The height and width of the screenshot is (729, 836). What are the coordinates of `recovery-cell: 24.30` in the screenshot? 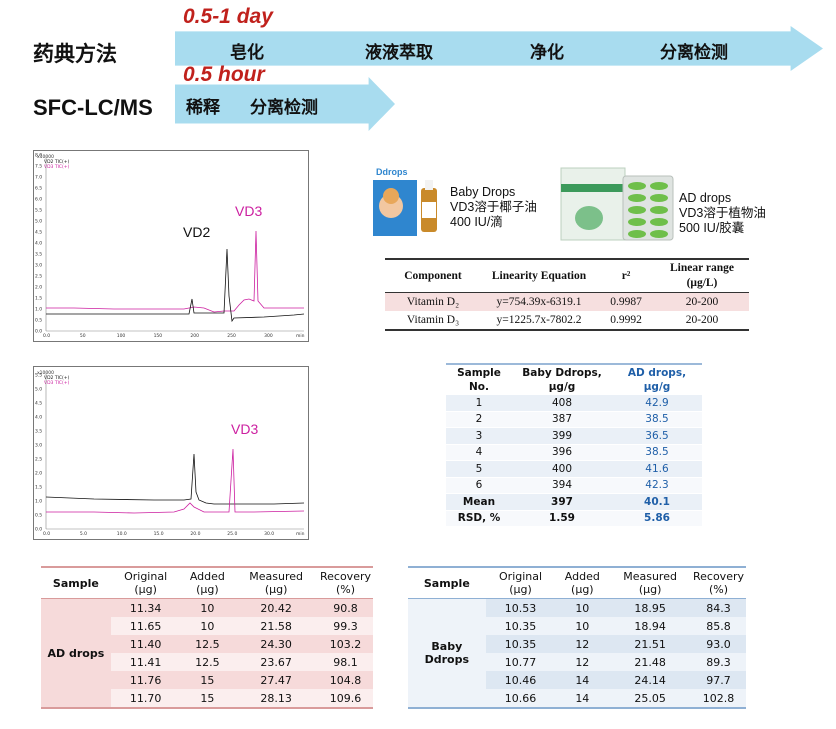 It's located at (276, 644).